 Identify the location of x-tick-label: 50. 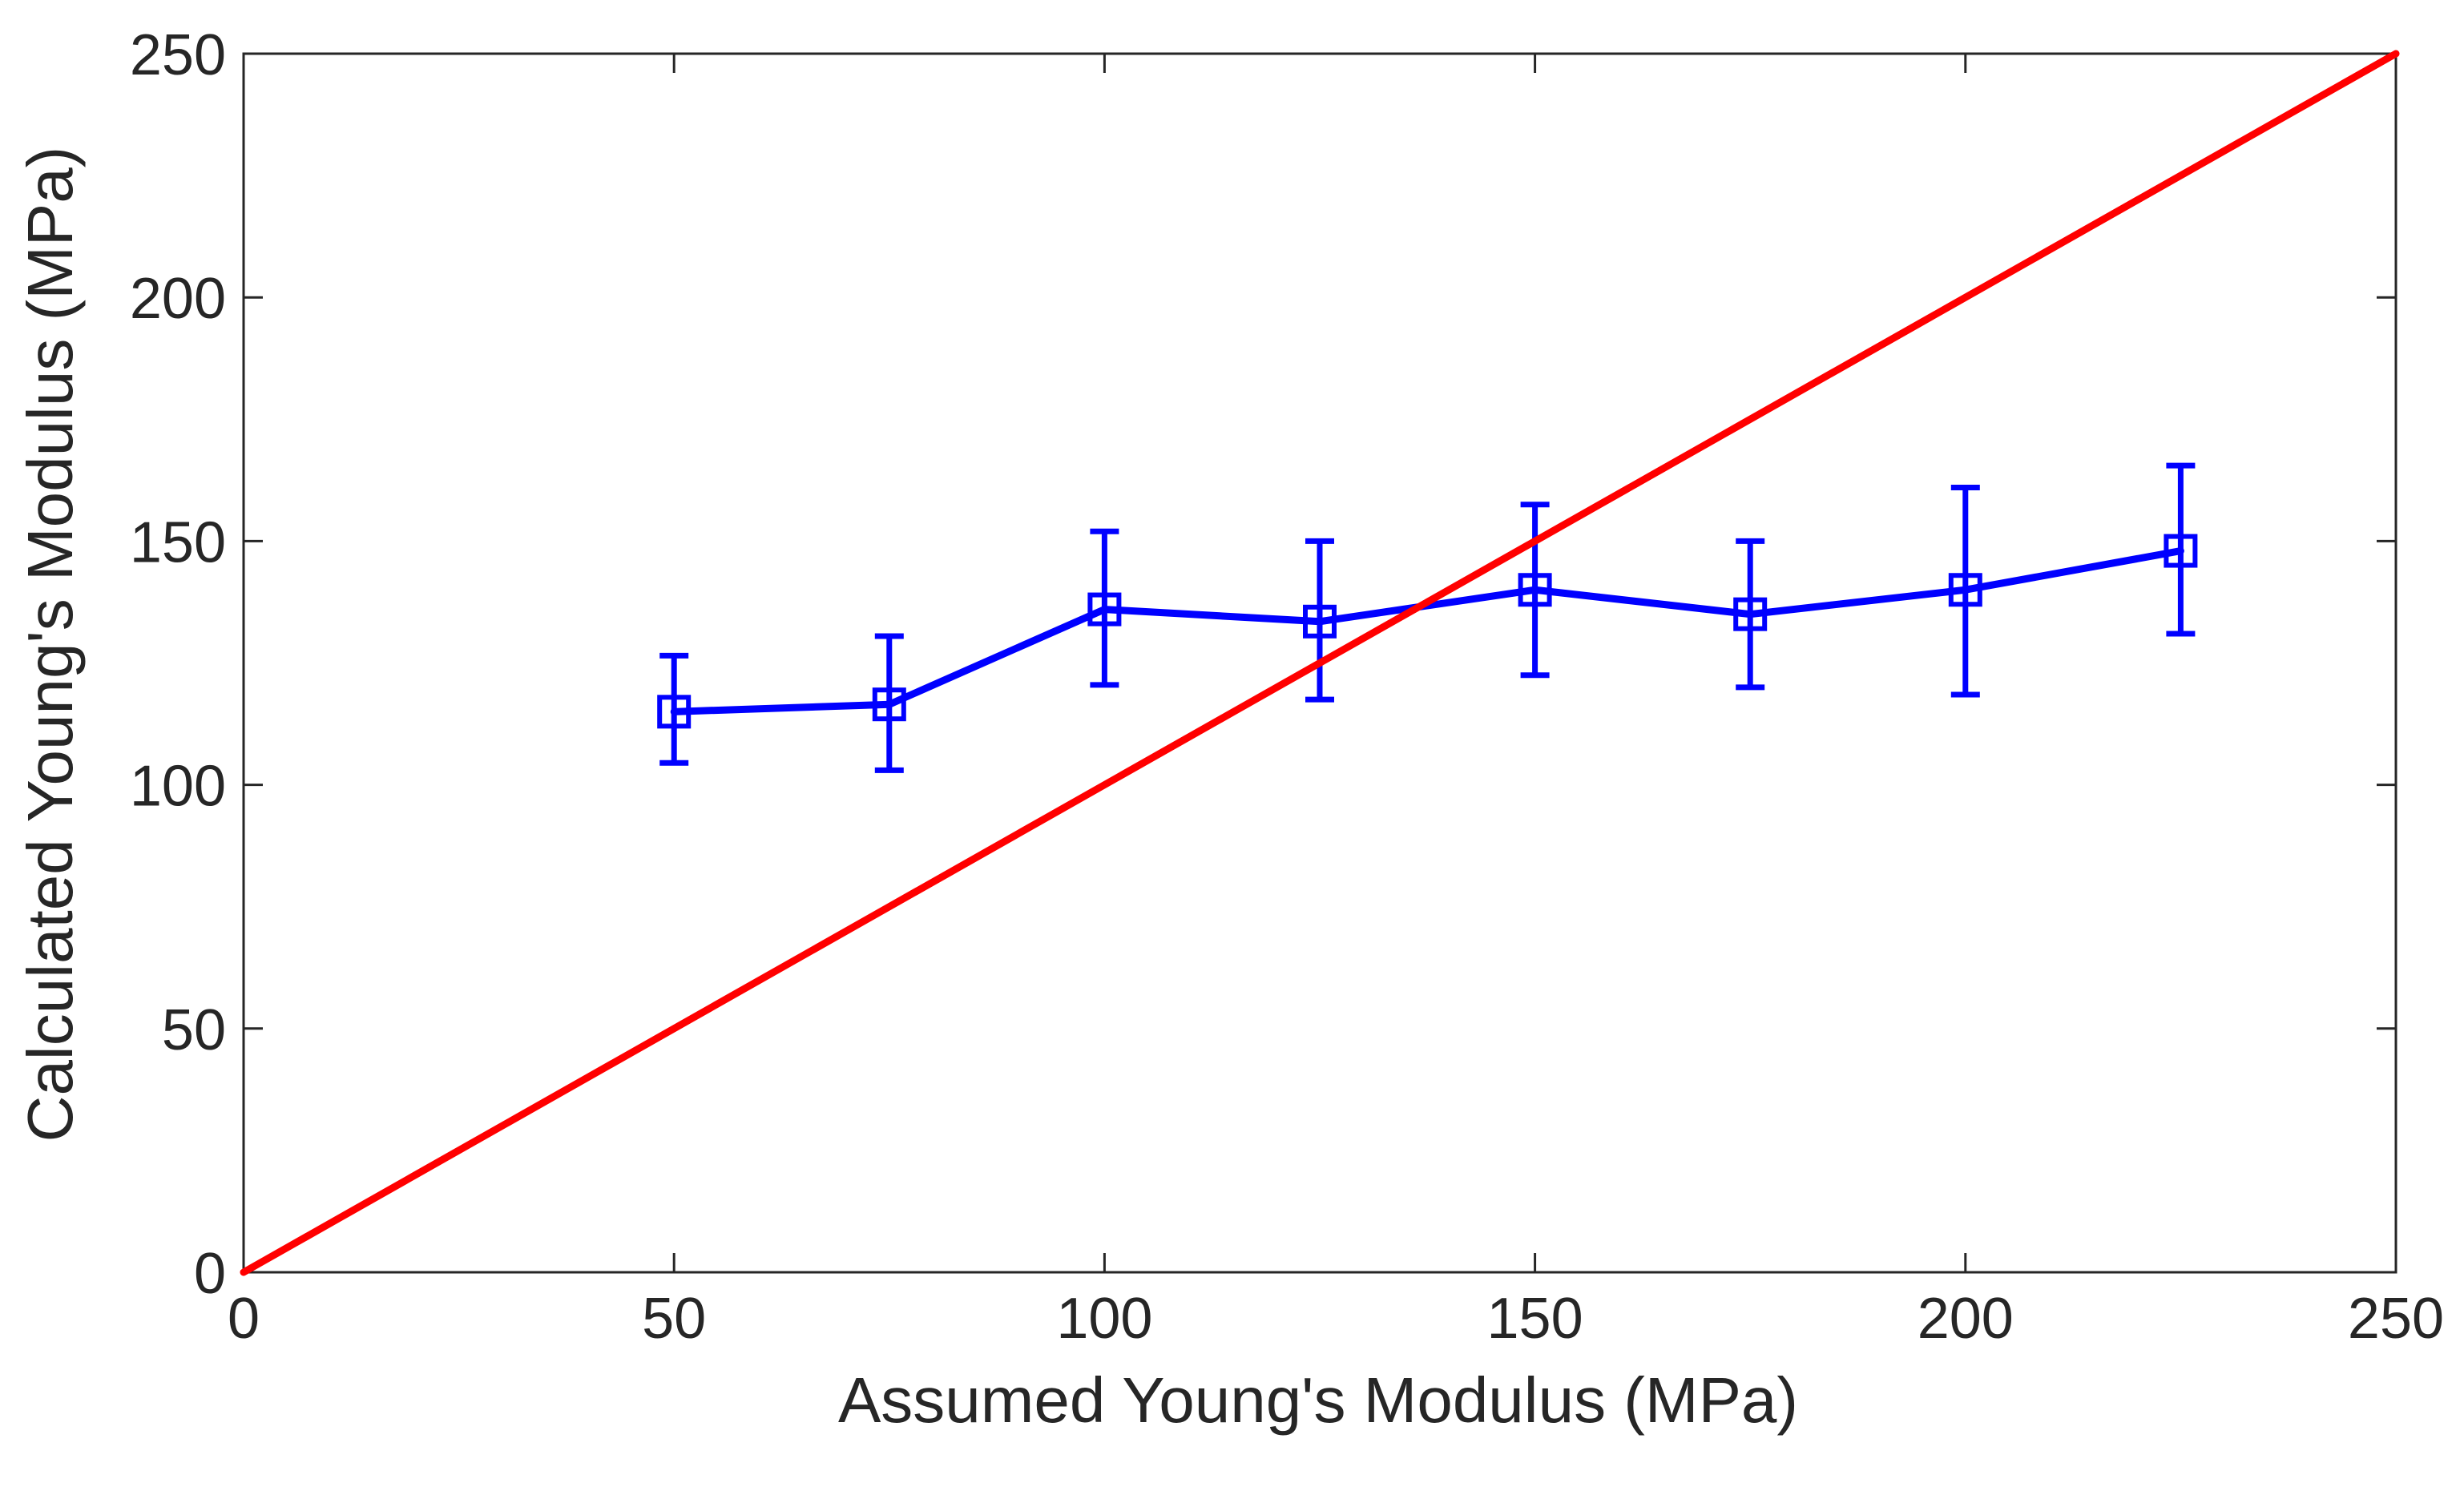
(674, 1319).